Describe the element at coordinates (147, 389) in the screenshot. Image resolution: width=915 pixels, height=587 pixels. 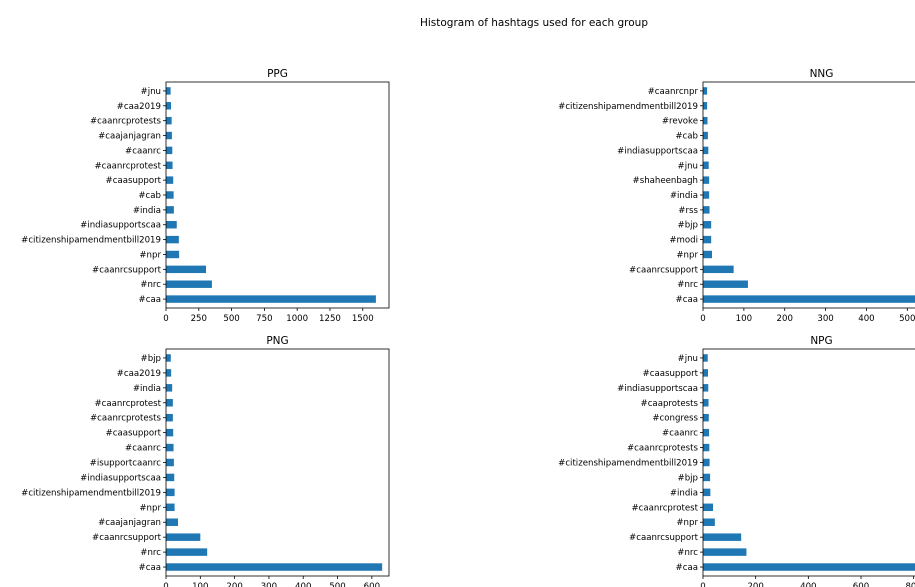
I see `y-tick-label: #india` at that location.